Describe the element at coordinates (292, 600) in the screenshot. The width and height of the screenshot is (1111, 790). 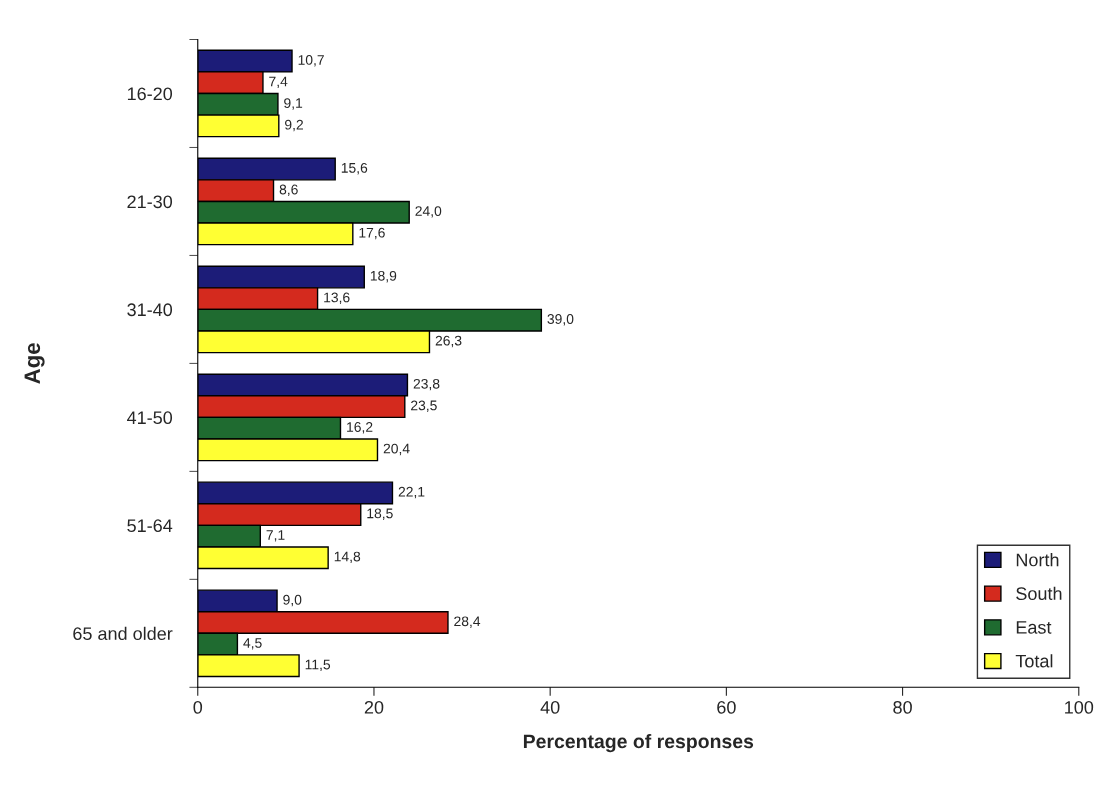
I see `data-label: 9,0` at that location.